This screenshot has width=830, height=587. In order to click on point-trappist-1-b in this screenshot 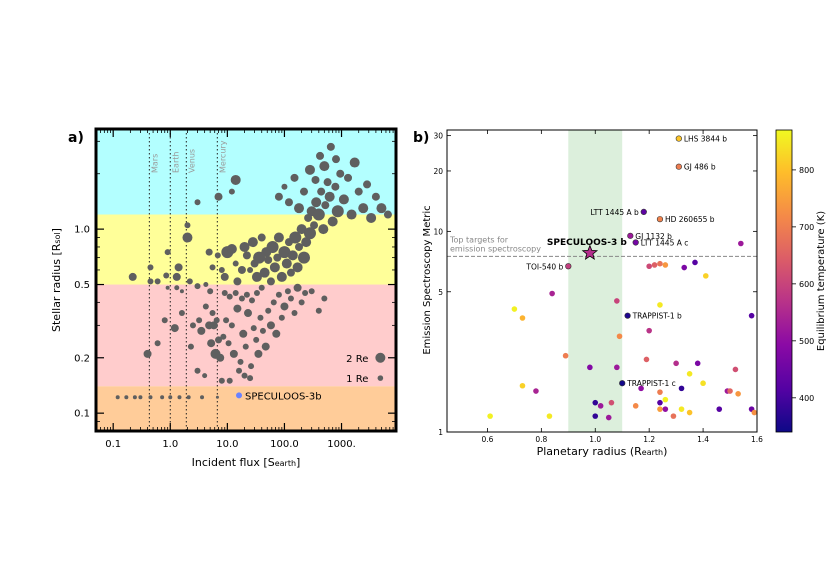, I will do `click(627, 315)`.